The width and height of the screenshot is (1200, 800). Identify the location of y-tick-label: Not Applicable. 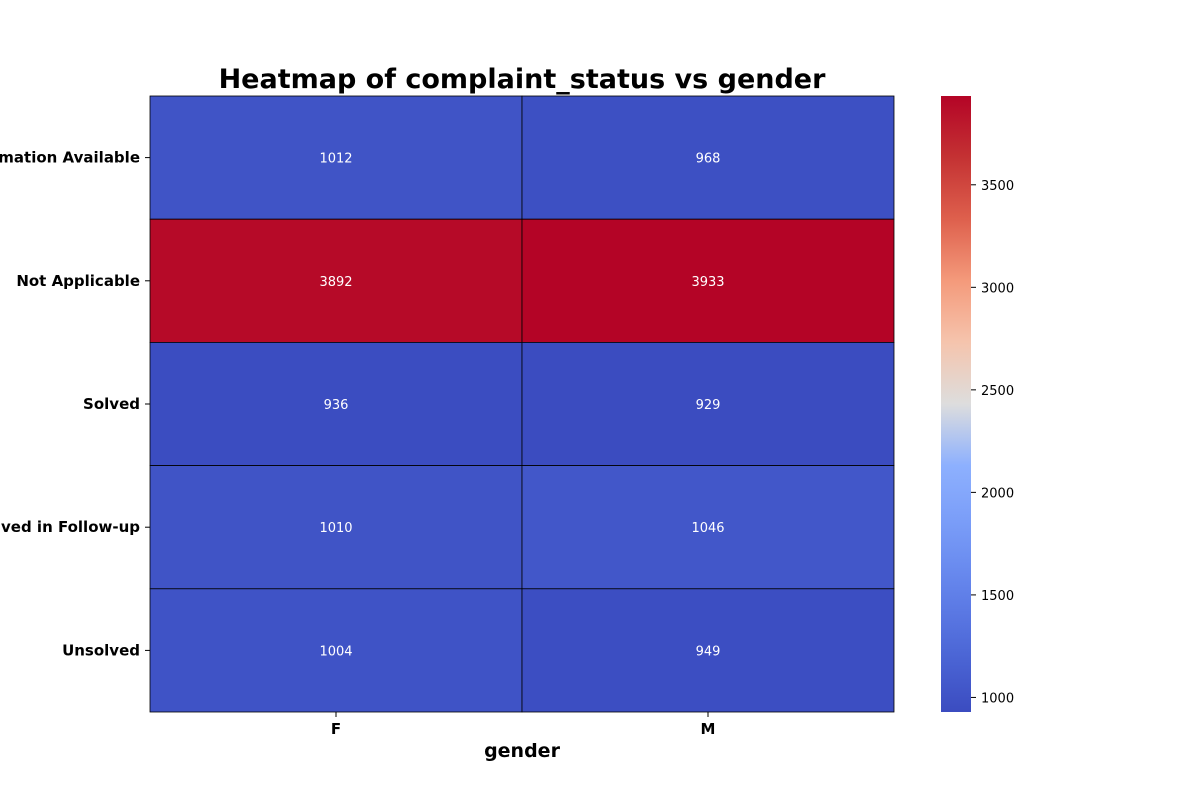
(78, 281).